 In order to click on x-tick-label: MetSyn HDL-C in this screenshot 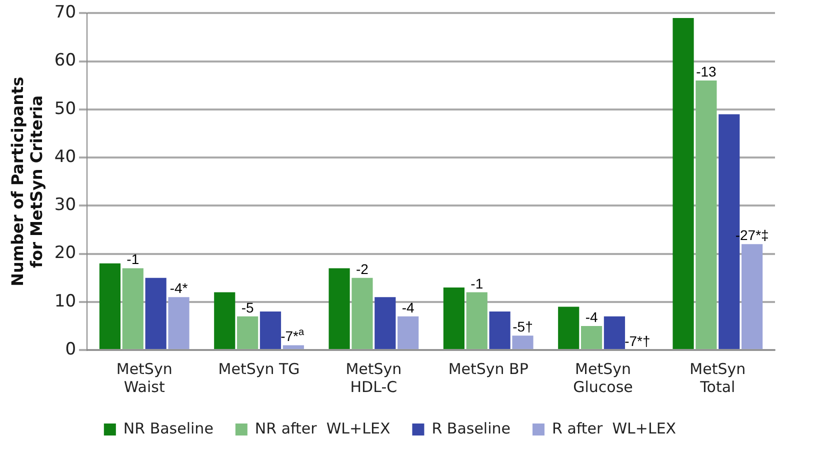, I will do `click(374, 378)`.